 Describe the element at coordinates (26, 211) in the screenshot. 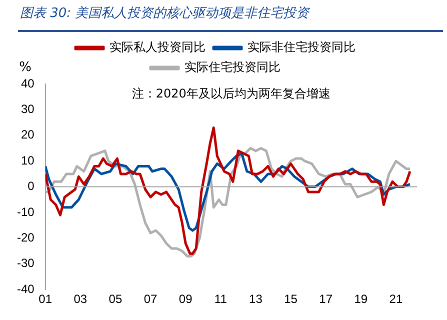

I see `y-tick-label: -10` at that location.